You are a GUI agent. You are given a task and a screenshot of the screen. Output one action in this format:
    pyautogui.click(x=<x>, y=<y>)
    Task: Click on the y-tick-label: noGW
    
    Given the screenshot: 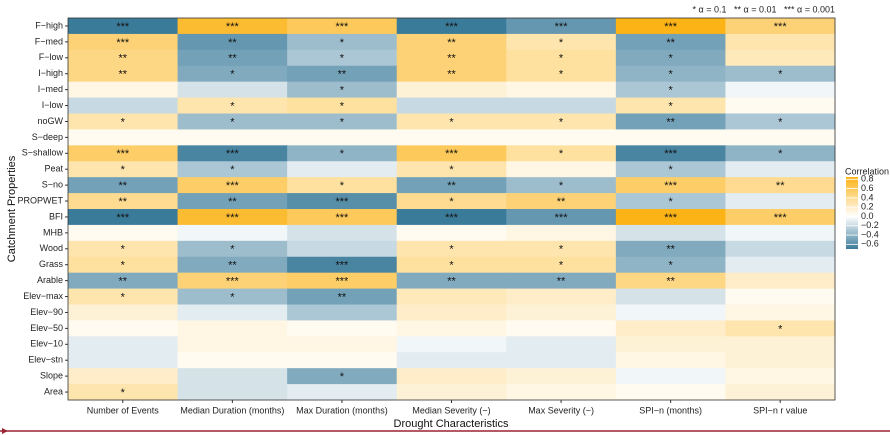 What is the action you would take?
    pyautogui.click(x=50, y=121)
    